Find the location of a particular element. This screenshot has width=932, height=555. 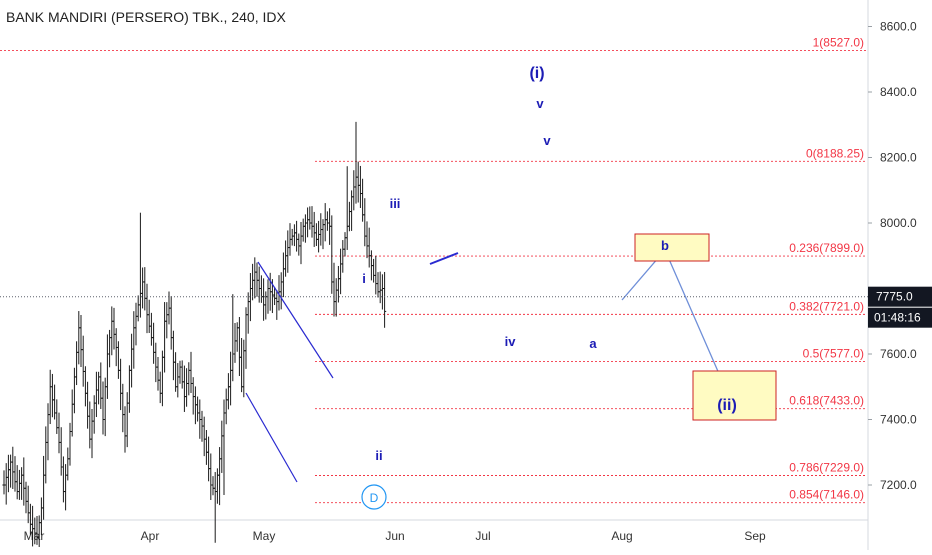

fib-level-label: 0.5(7577.0) is located at coordinates (833, 354).